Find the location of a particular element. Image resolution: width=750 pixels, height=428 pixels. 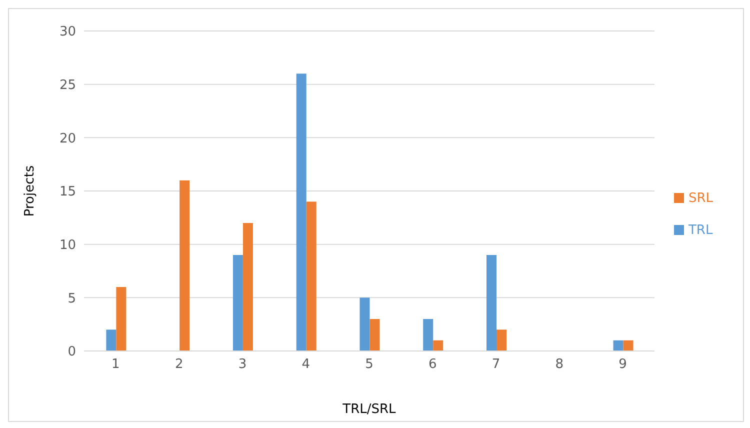

legend-label: TRL is located at coordinates (700, 230).